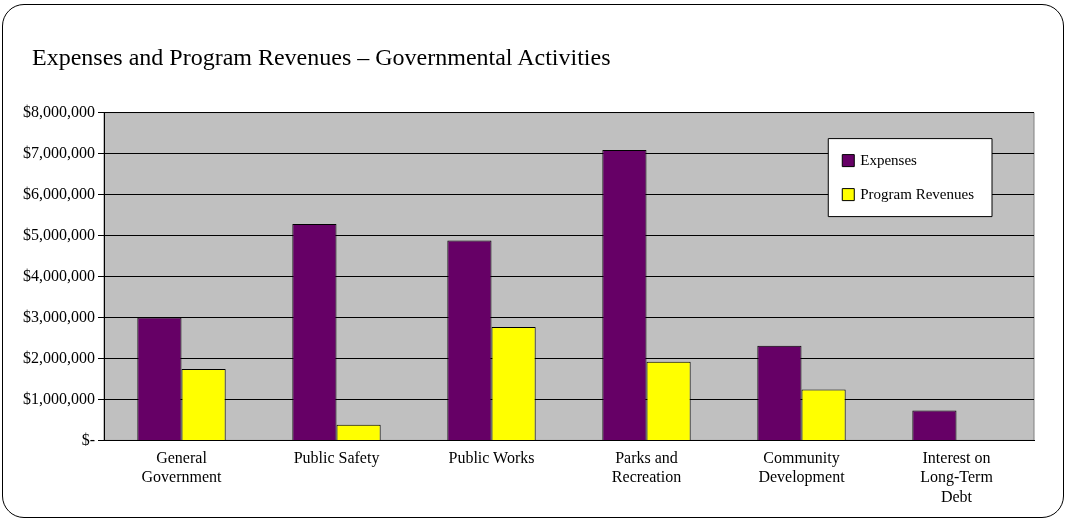  Describe the element at coordinates (889, 159) in the screenshot. I see `legend-label: Expenses` at that location.